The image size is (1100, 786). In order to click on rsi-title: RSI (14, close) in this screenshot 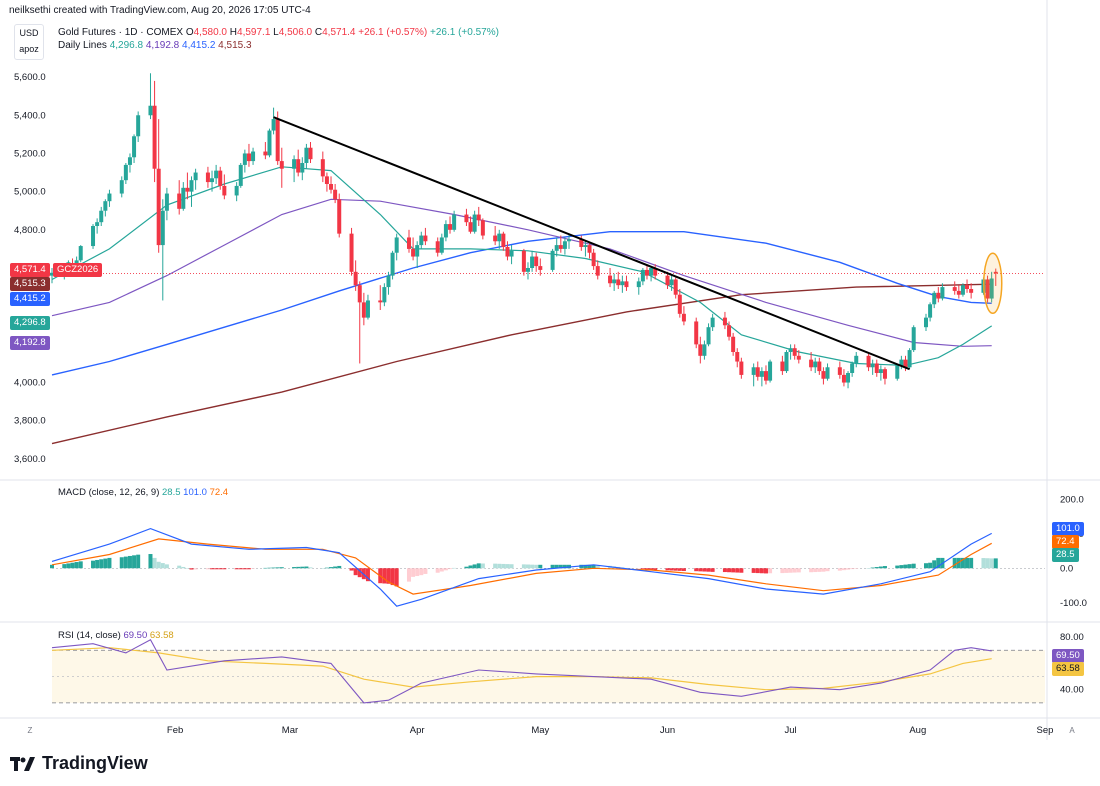, I will do `click(89, 635)`.